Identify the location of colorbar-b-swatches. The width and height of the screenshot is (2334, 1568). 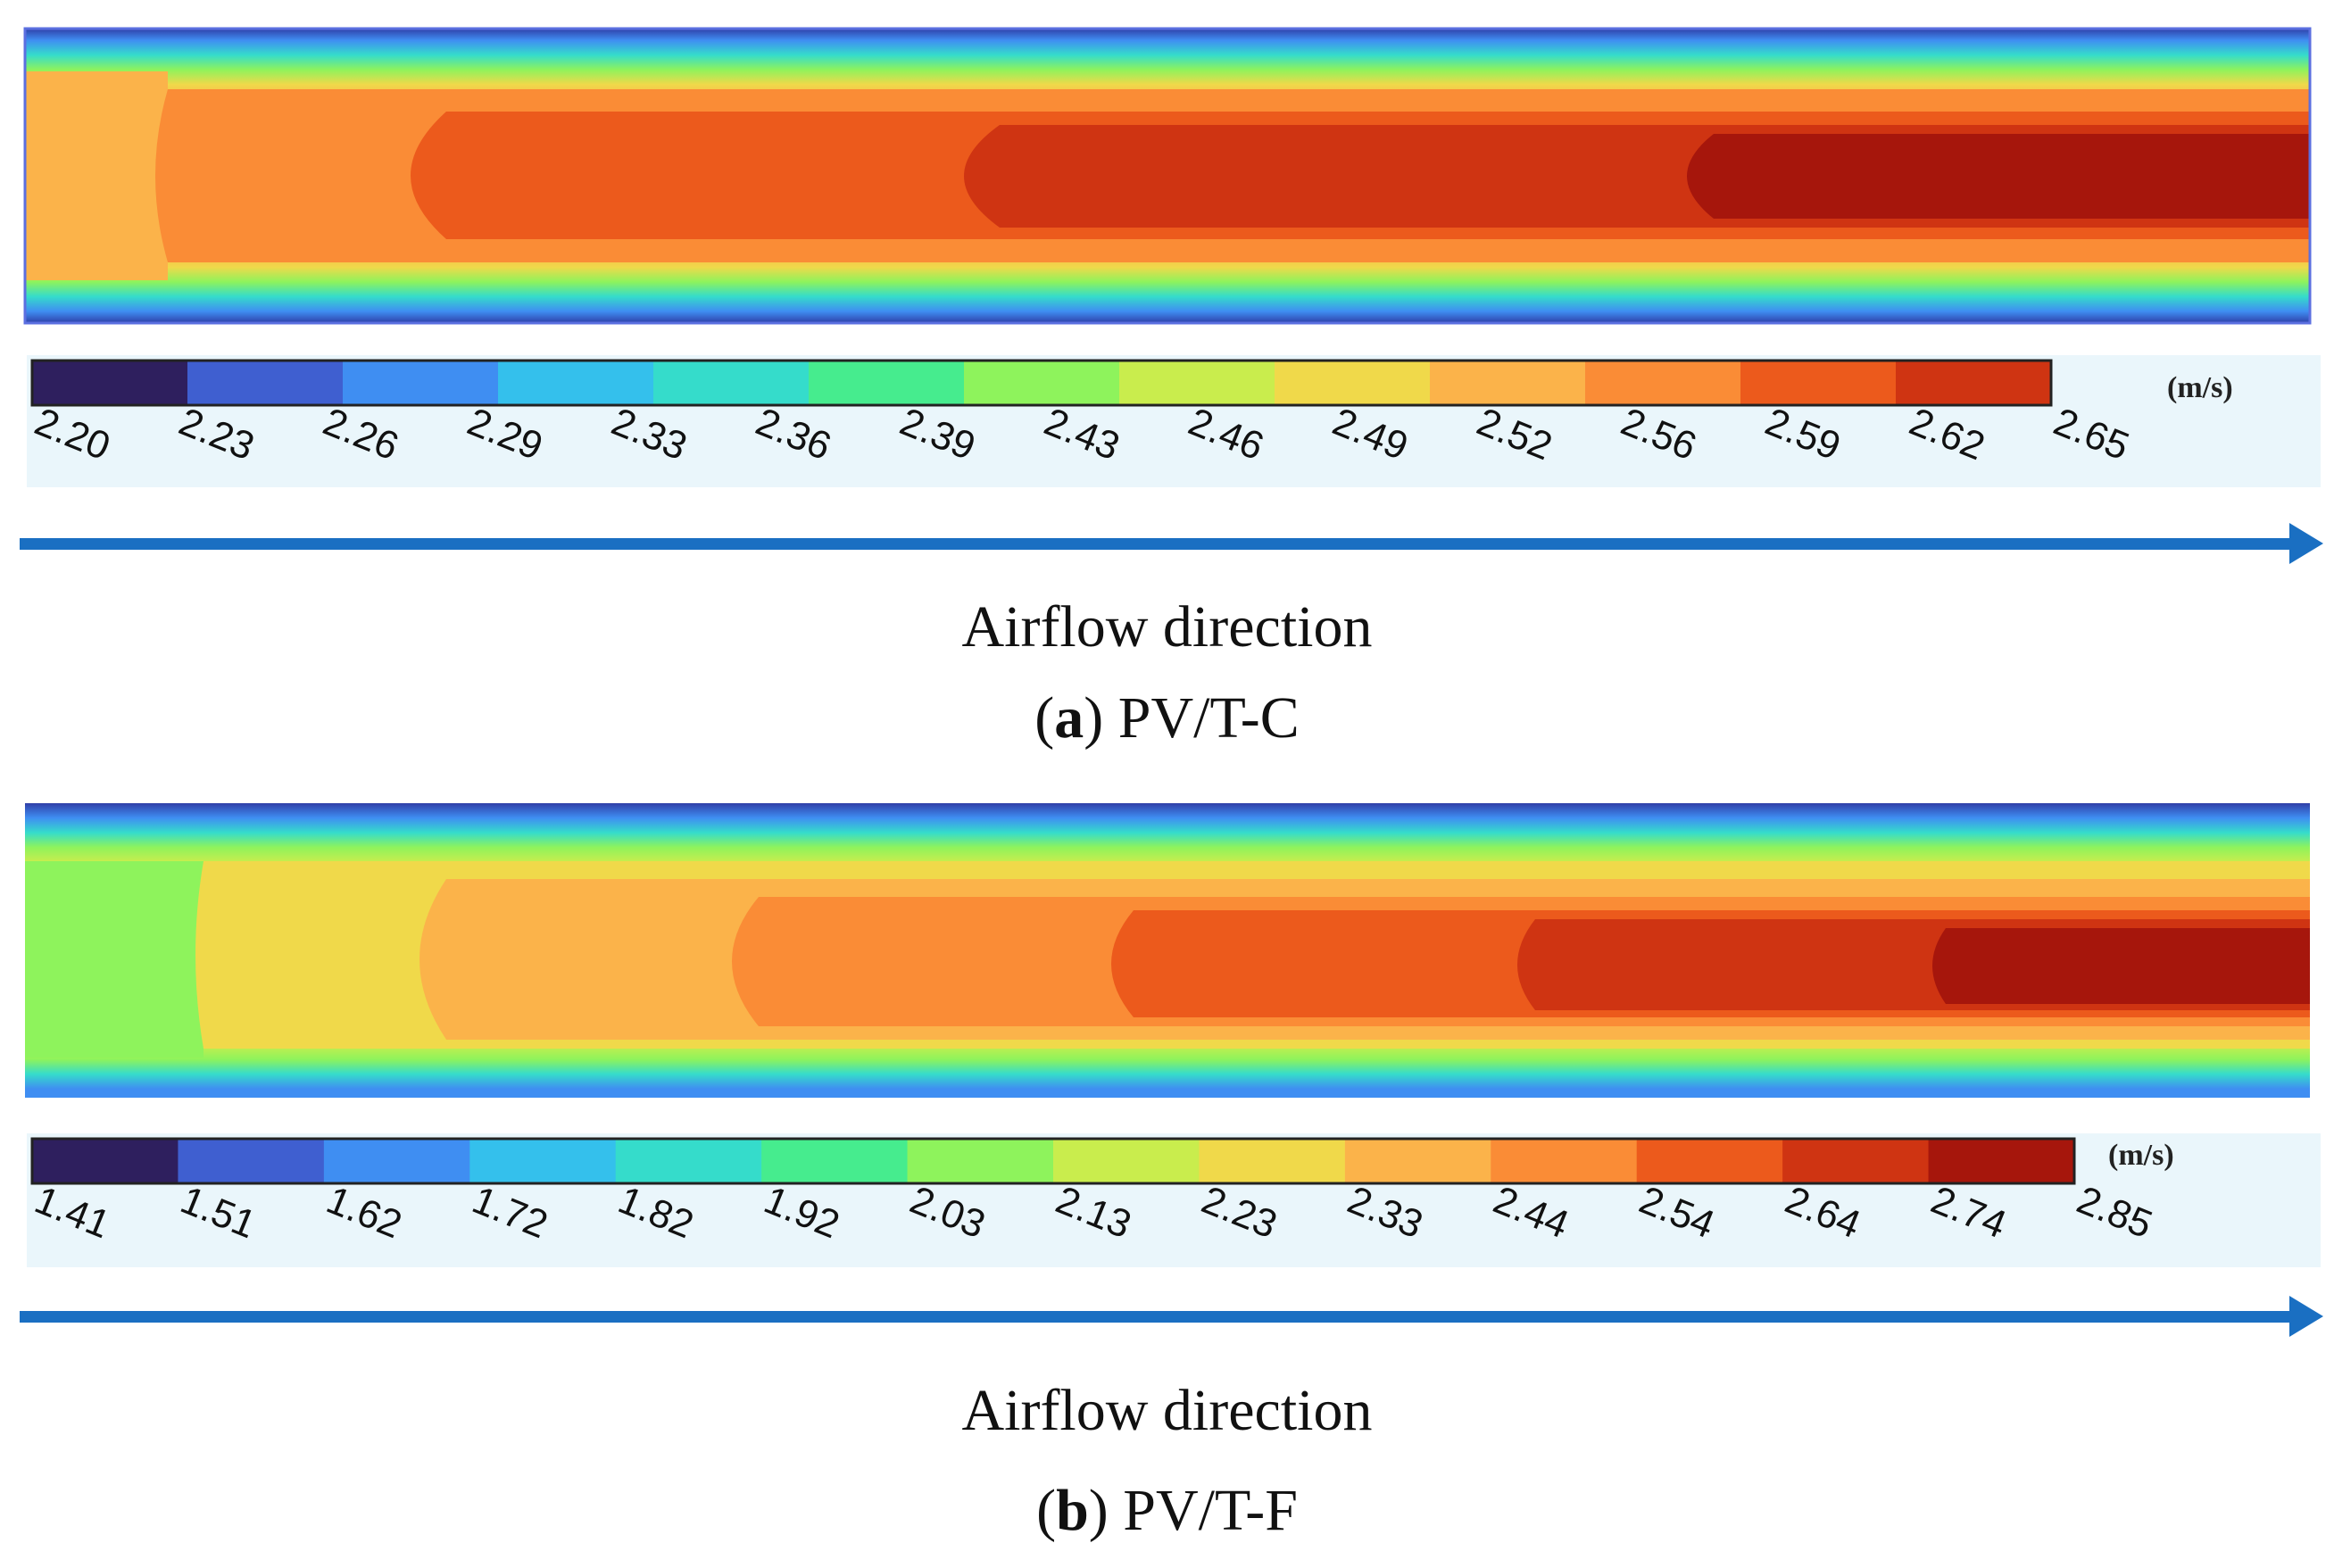
(1053, 1161).